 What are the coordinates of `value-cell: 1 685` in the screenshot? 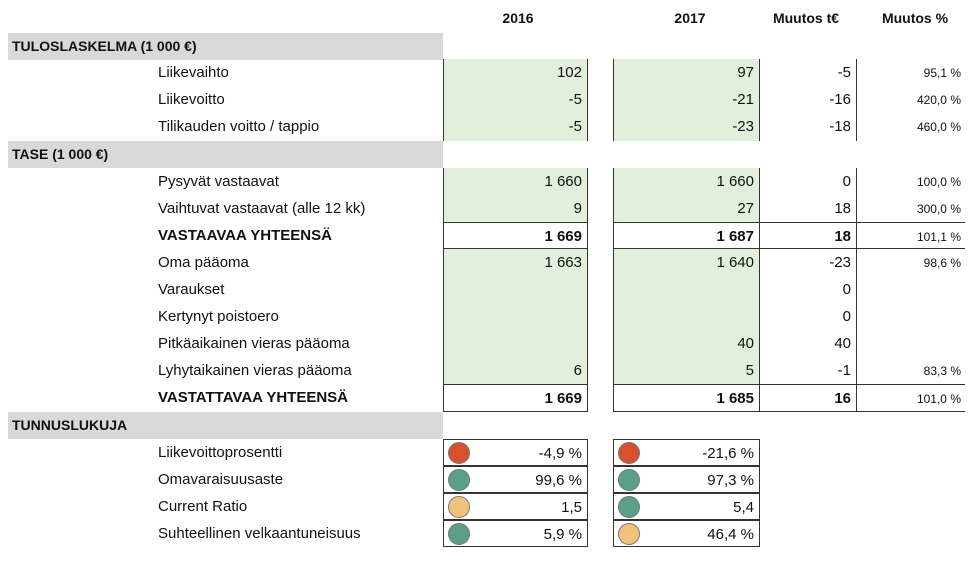 It's located at (686, 398).